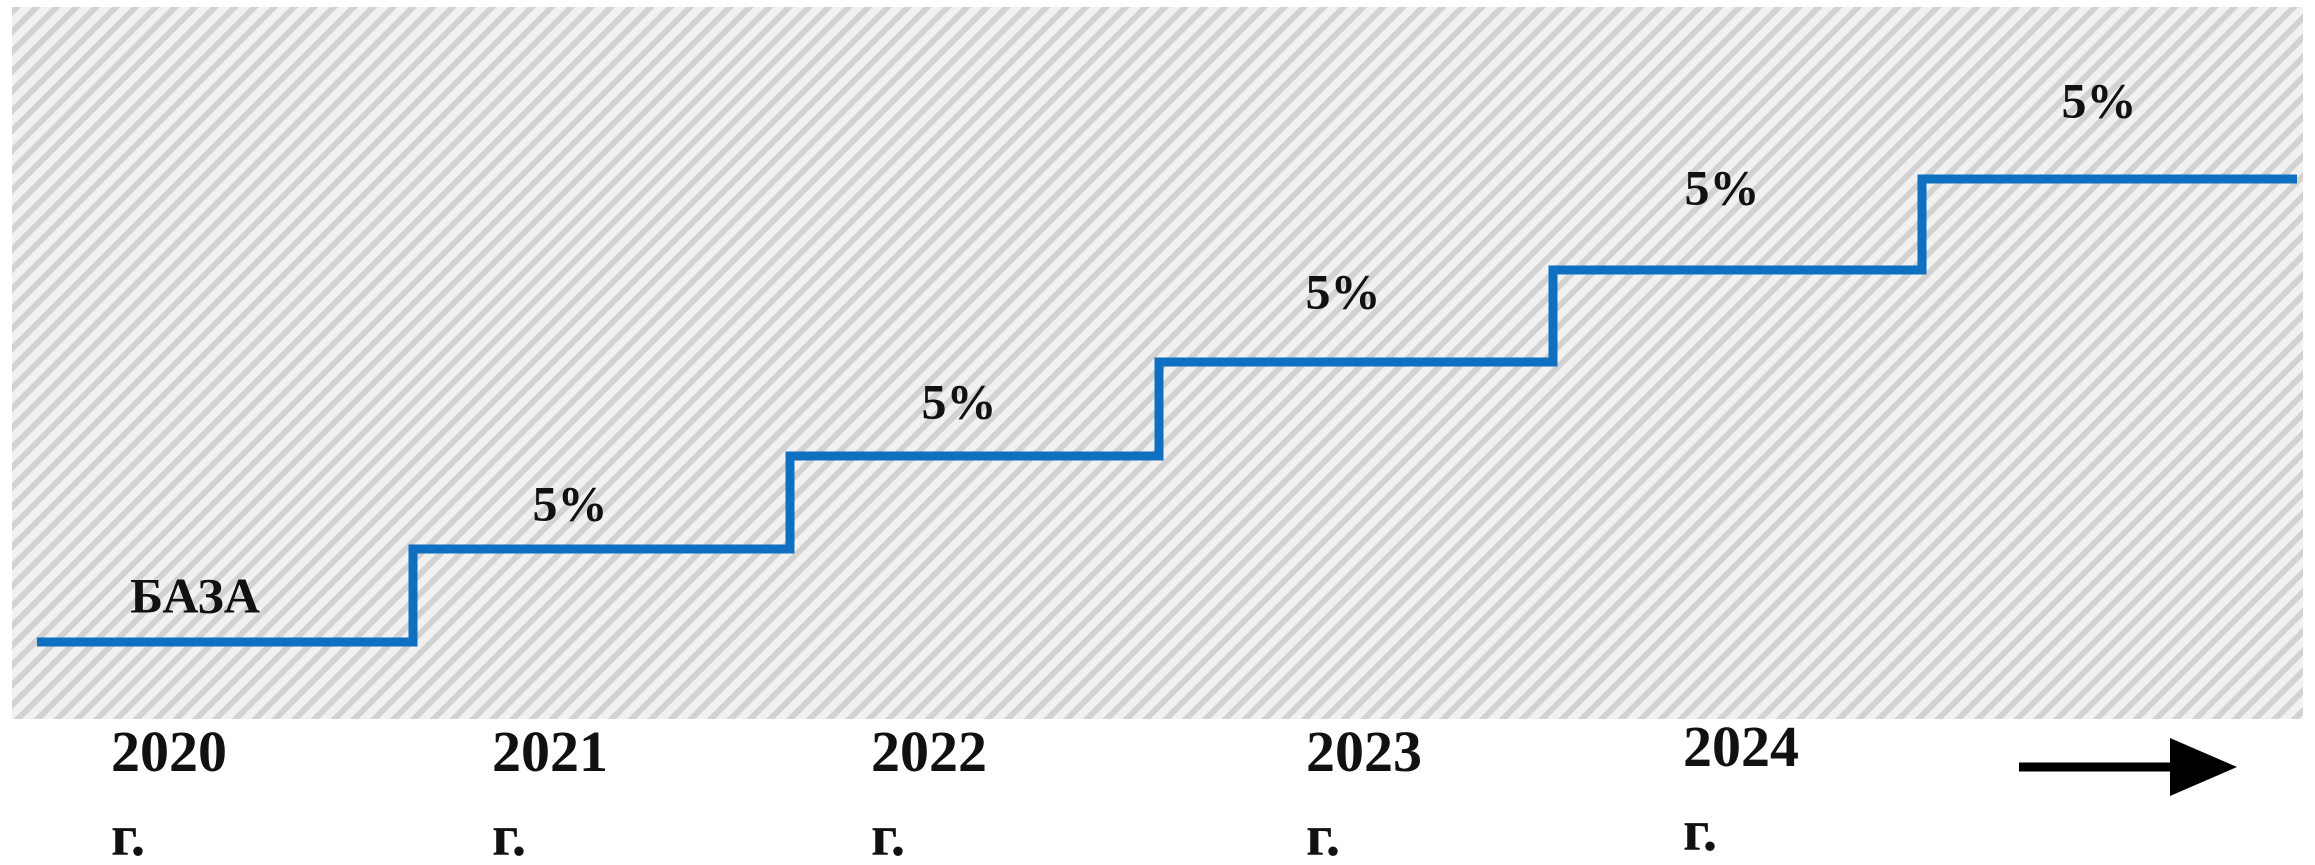 The height and width of the screenshot is (865, 2315). What do you see at coordinates (169, 792) in the screenshot?
I see `year-label: 2020 г.` at bounding box center [169, 792].